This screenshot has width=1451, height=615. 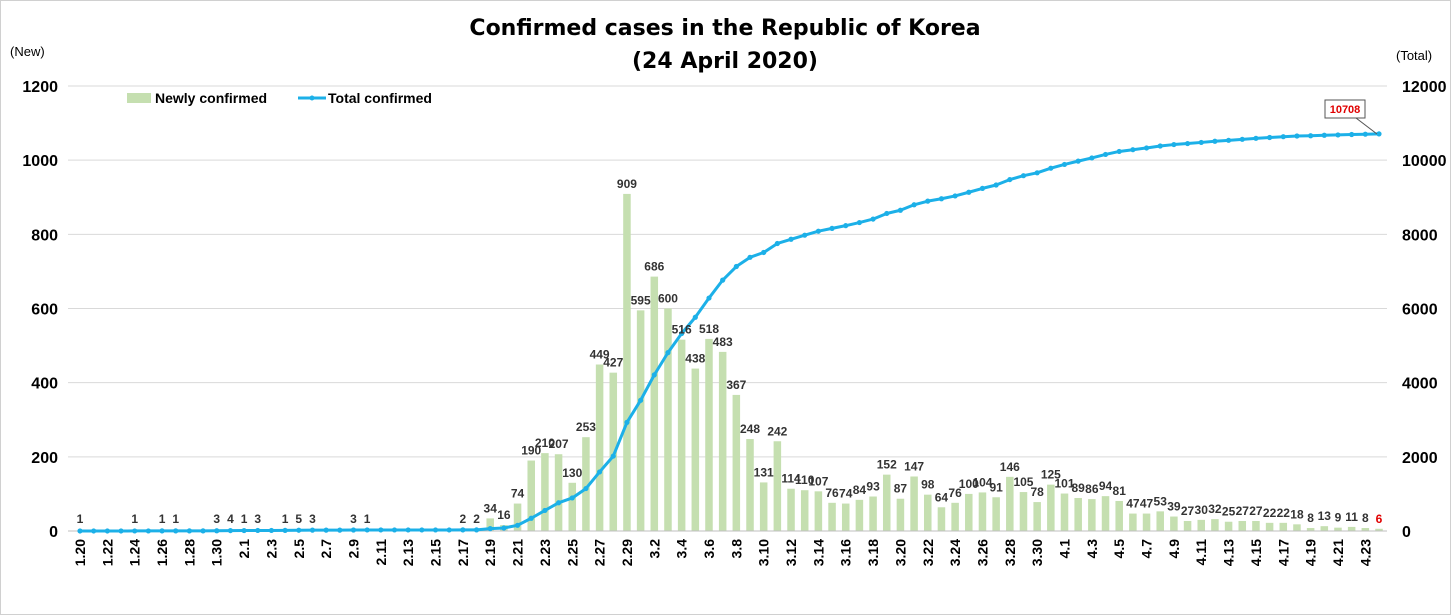 I want to click on total-point-4.20, so click(x=1324, y=135).